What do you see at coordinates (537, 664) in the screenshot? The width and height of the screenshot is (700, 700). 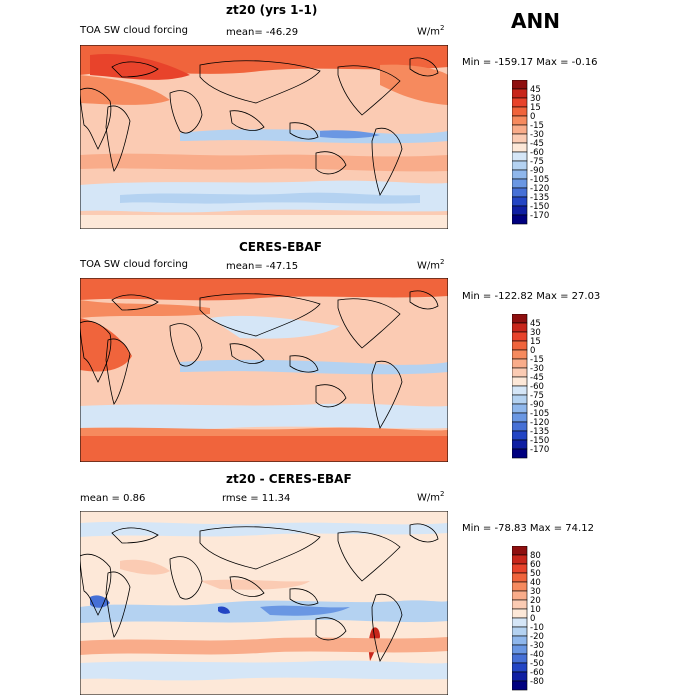 I see `colorbar-tick-label: -50` at bounding box center [537, 664].